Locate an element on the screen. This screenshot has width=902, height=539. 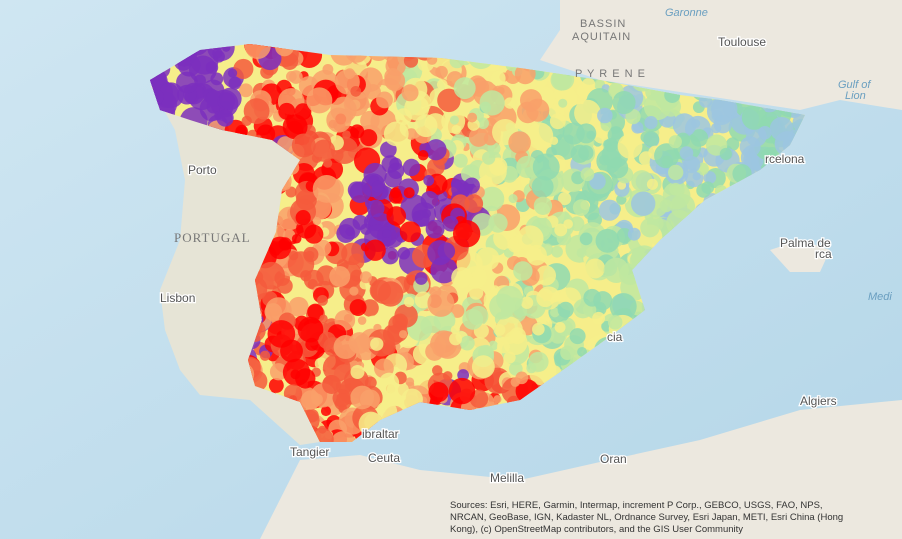
portugal-land is located at coordinates (235, 265).